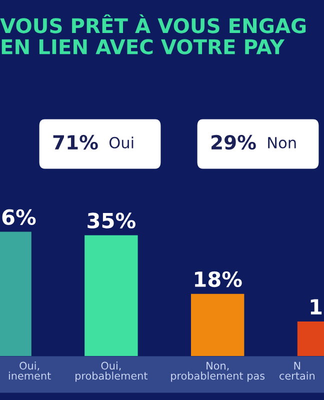 The height and width of the screenshot is (400, 324). Describe the element at coordinates (254, 142) in the screenshot. I see `text: 29% Non` at that location.